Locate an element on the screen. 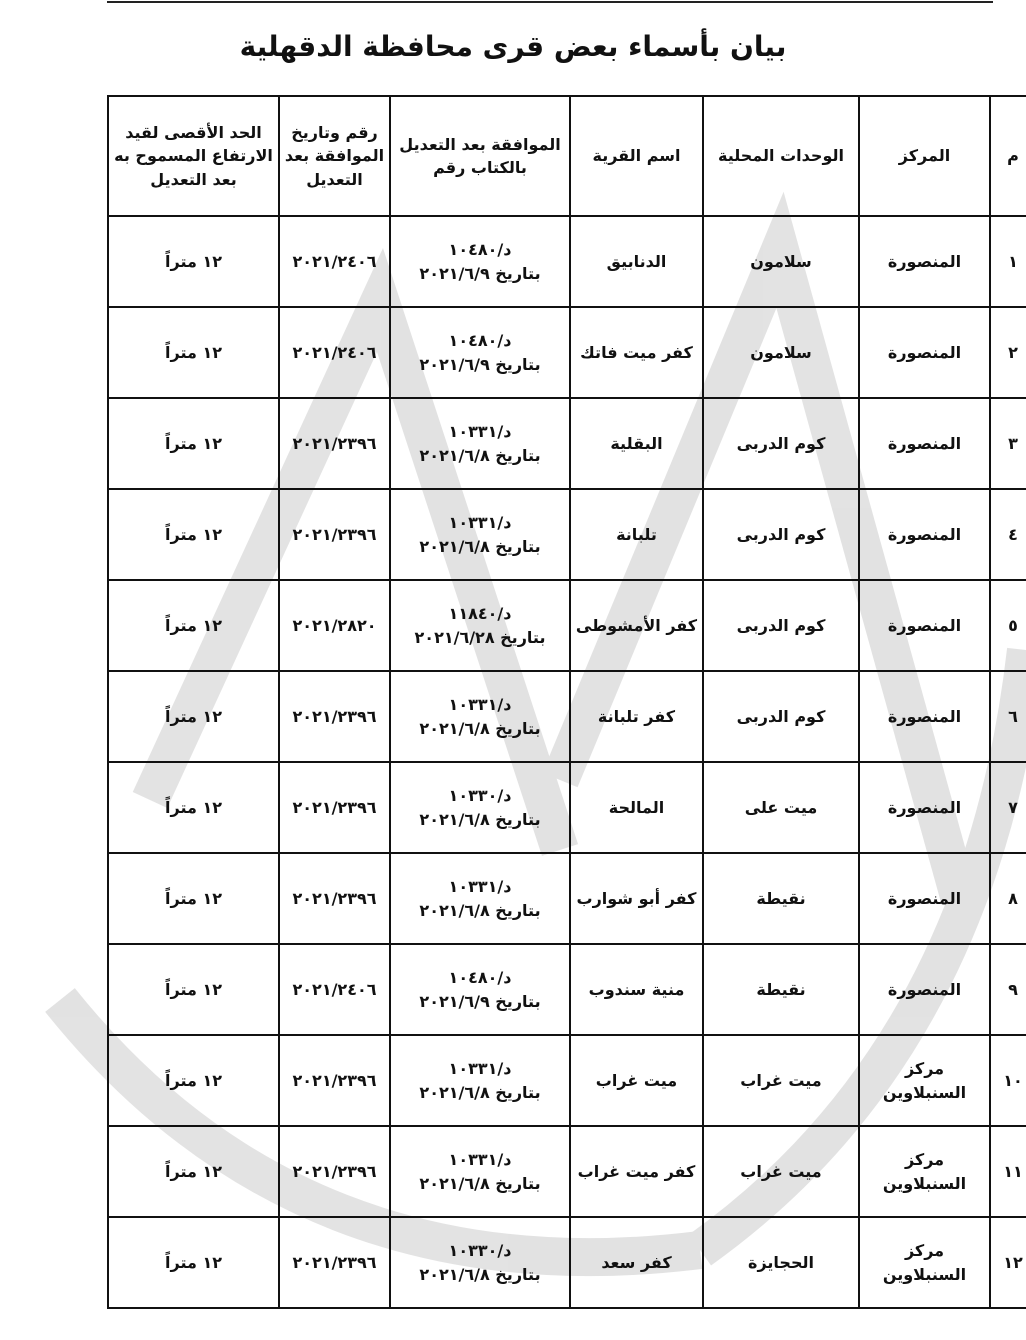  village-cell: منية سندوب is located at coordinates (636, 989).